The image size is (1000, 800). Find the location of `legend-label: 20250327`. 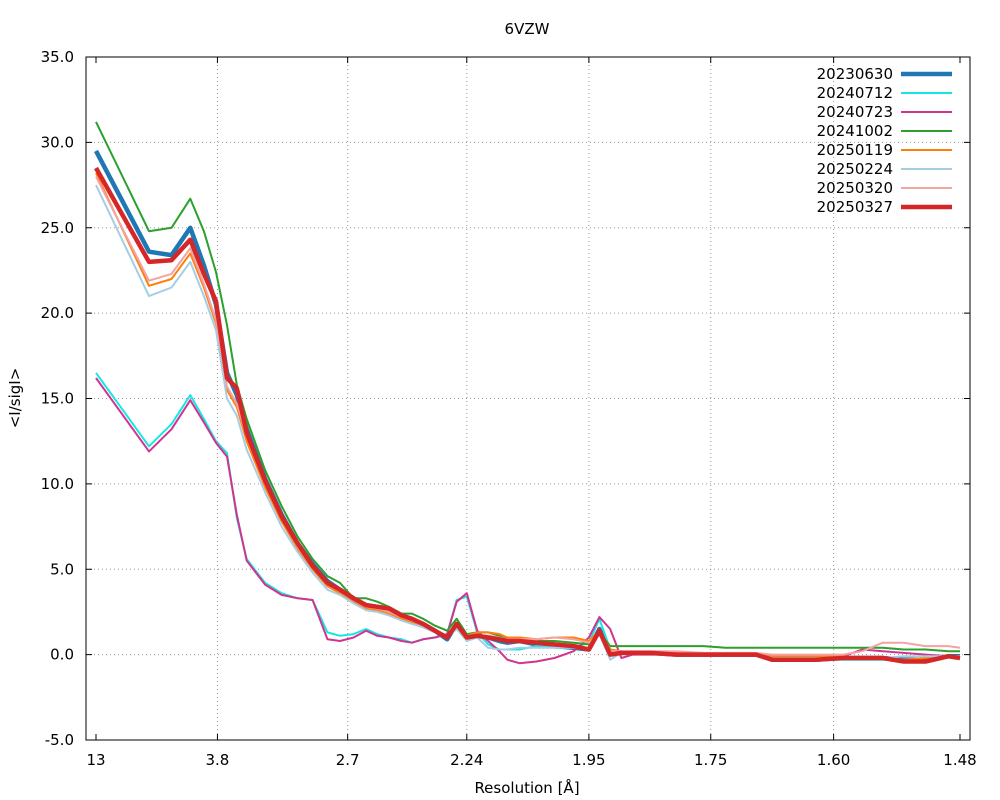

legend-label: 20250327 is located at coordinates (855, 207).